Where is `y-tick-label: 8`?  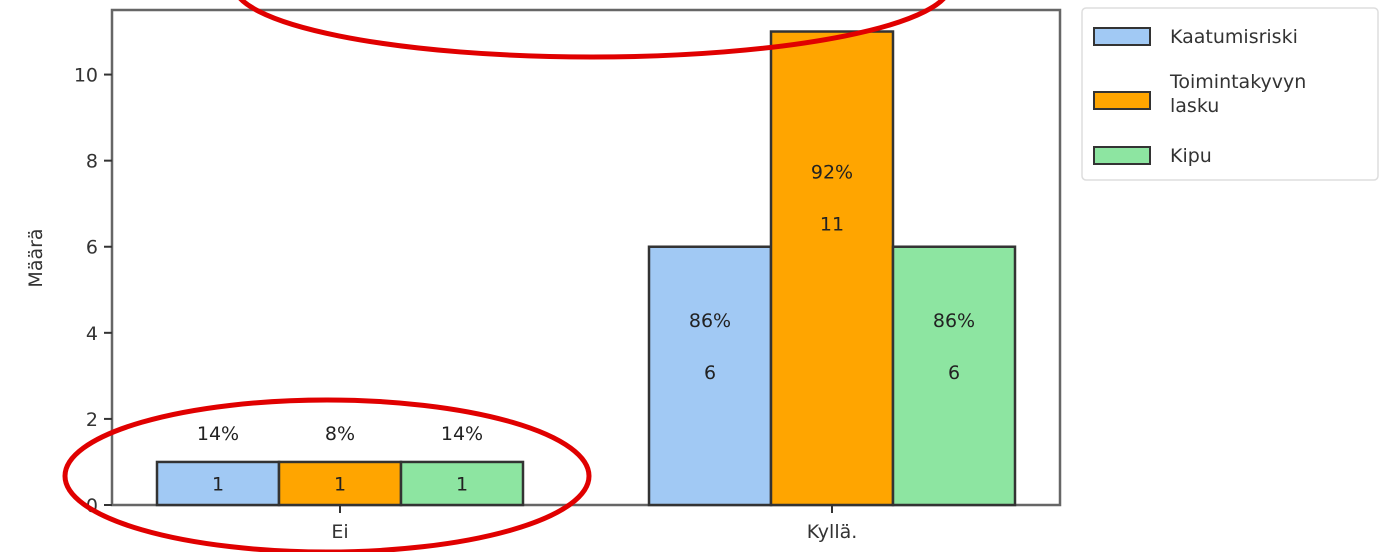
y-tick-label: 8 is located at coordinates (92, 162).